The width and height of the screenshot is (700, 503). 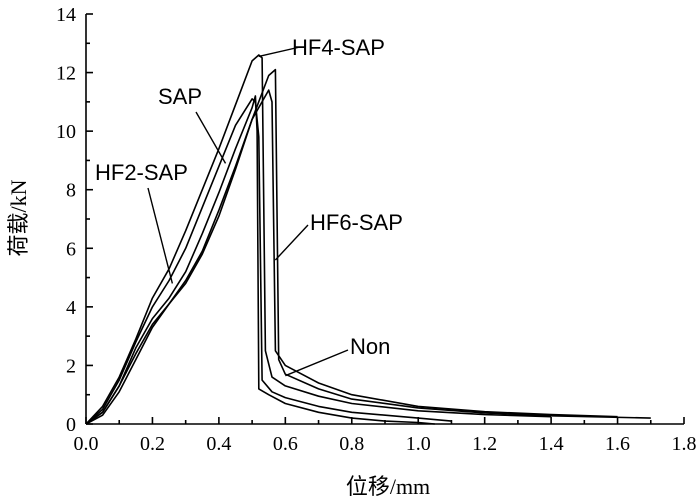 What do you see at coordinates (66, 74) in the screenshot?
I see `y-tick-label: 12` at bounding box center [66, 74].